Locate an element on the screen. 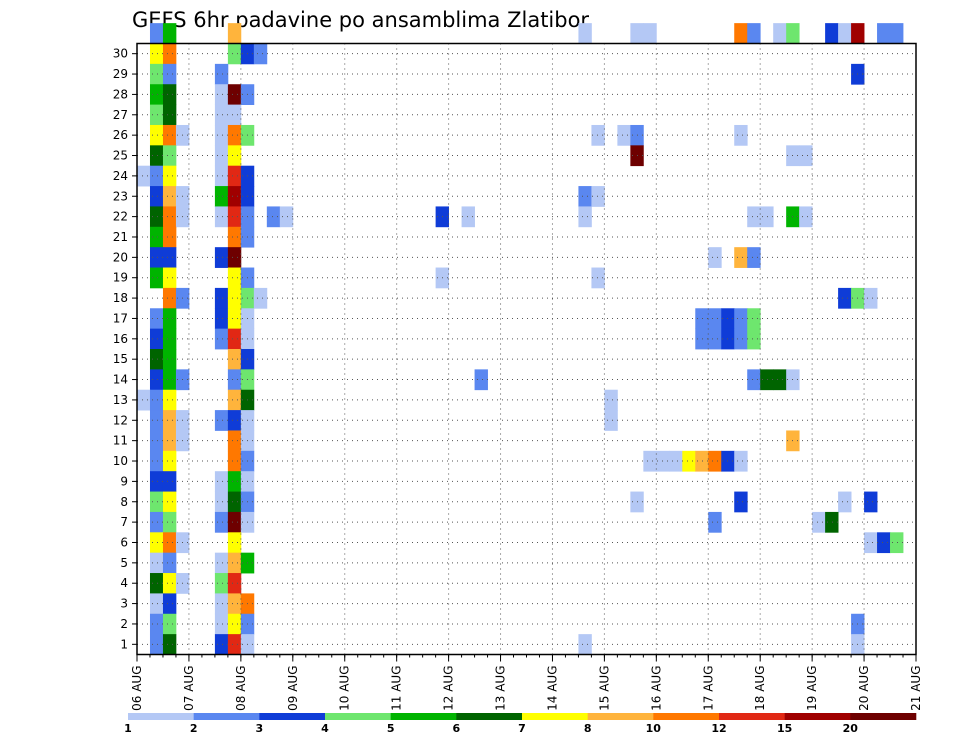 The height and width of the screenshot is (742, 960). chart-title: GEFS 6hr padavine po ansamblima Zlatibor is located at coordinates (360, 20).